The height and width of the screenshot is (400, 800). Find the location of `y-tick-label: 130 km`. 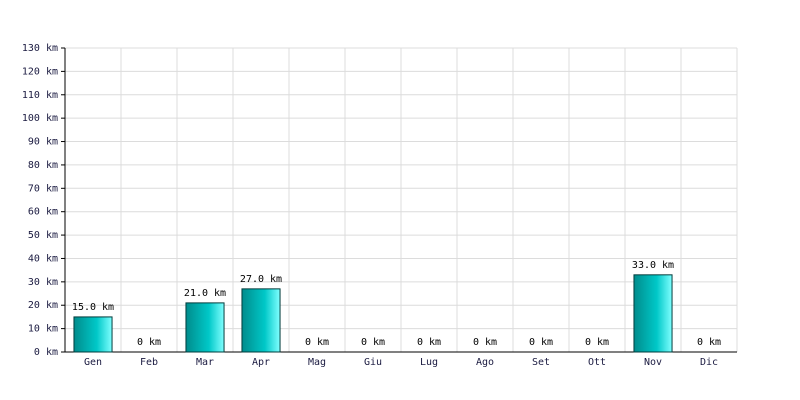

y-tick-label: 130 km is located at coordinates (40, 48).